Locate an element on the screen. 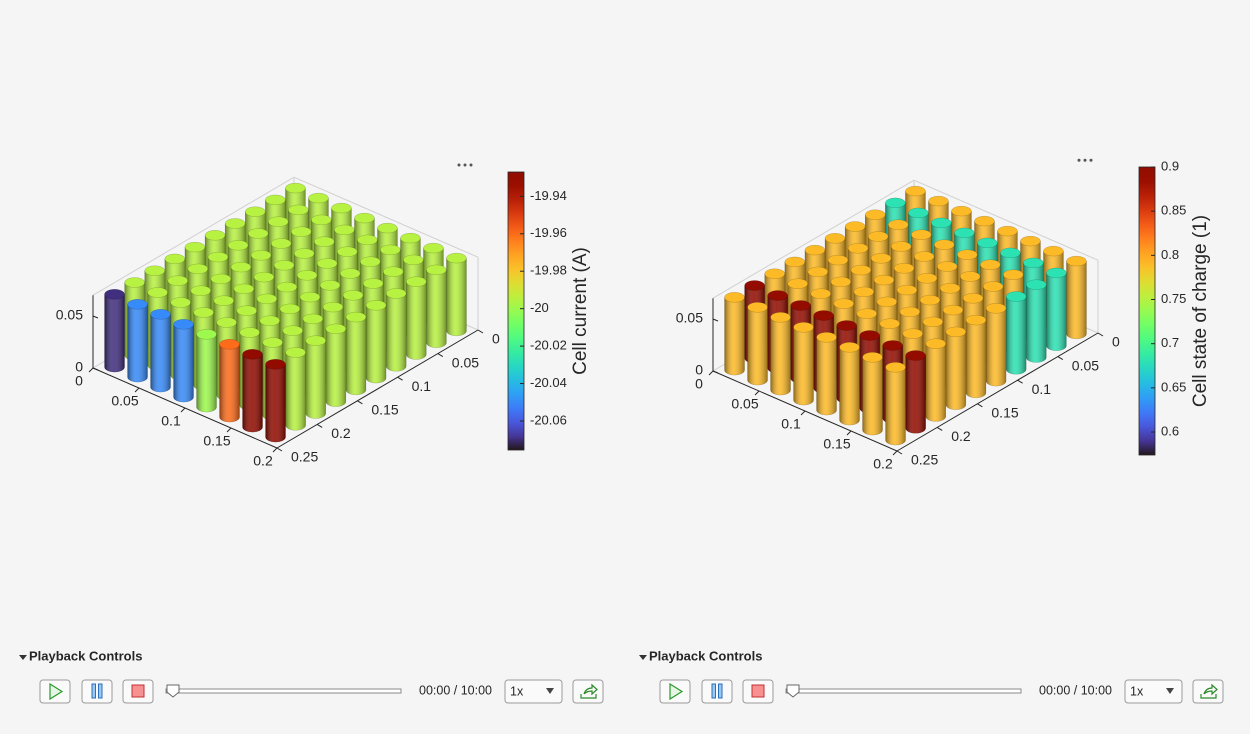 This screenshot has height=734, width=1250. y-tick-label: 0.2 is located at coordinates (341, 433).